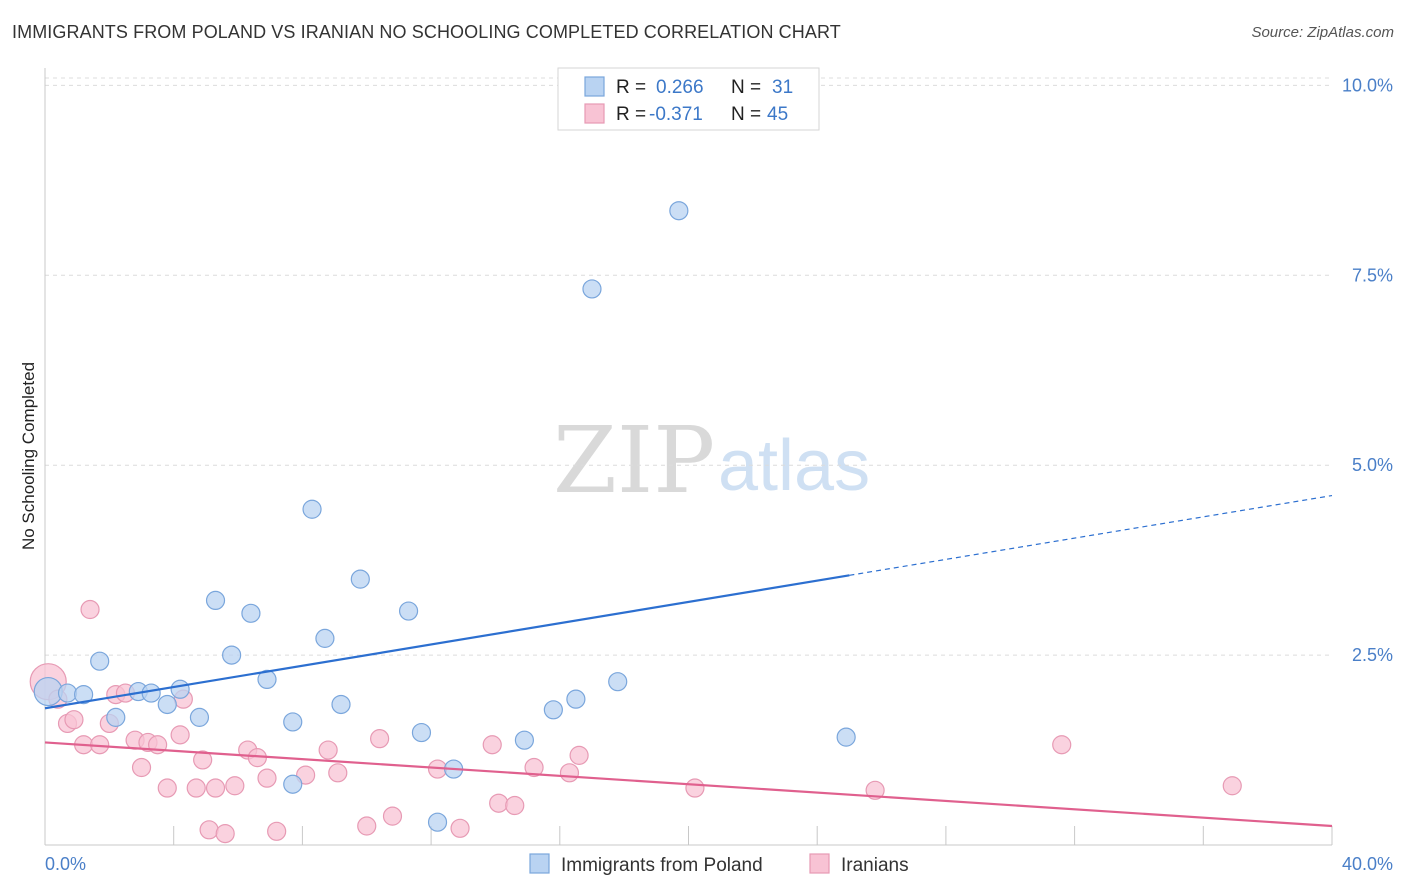 The width and height of the screenshot is (1406, 892). Describe the element at coordinates (634, 460) in the screenshot. I see `watermark-zip: ZIP` at that location.